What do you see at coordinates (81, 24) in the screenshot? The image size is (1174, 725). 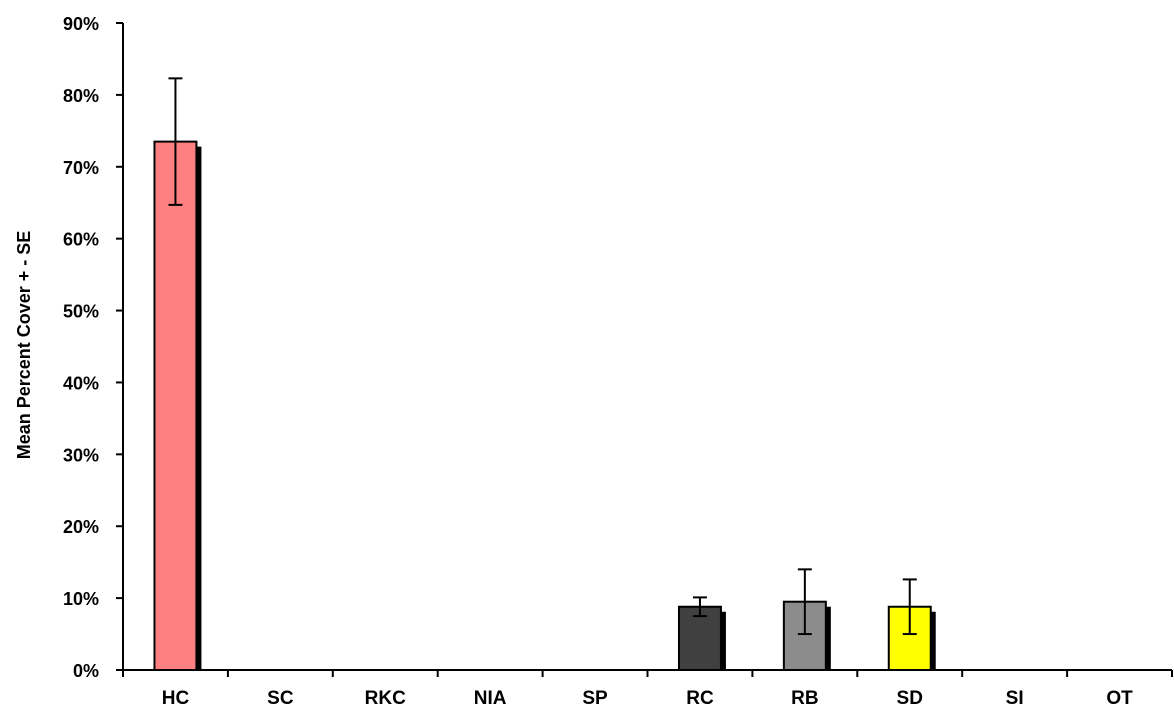 I see `y-tick-label: 90%` at bounding box center [81, 24].